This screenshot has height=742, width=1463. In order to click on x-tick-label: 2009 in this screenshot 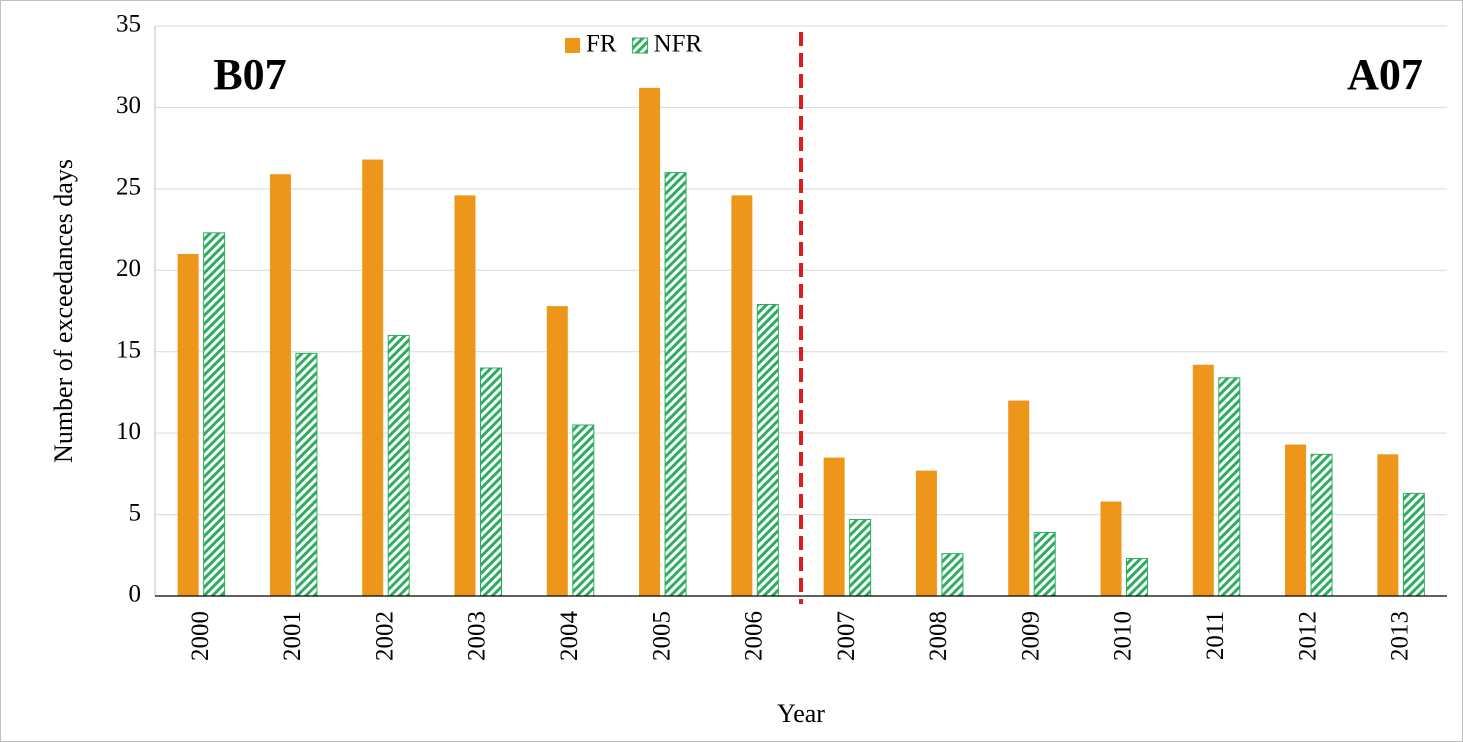, I will do `click(1030, 636)`.